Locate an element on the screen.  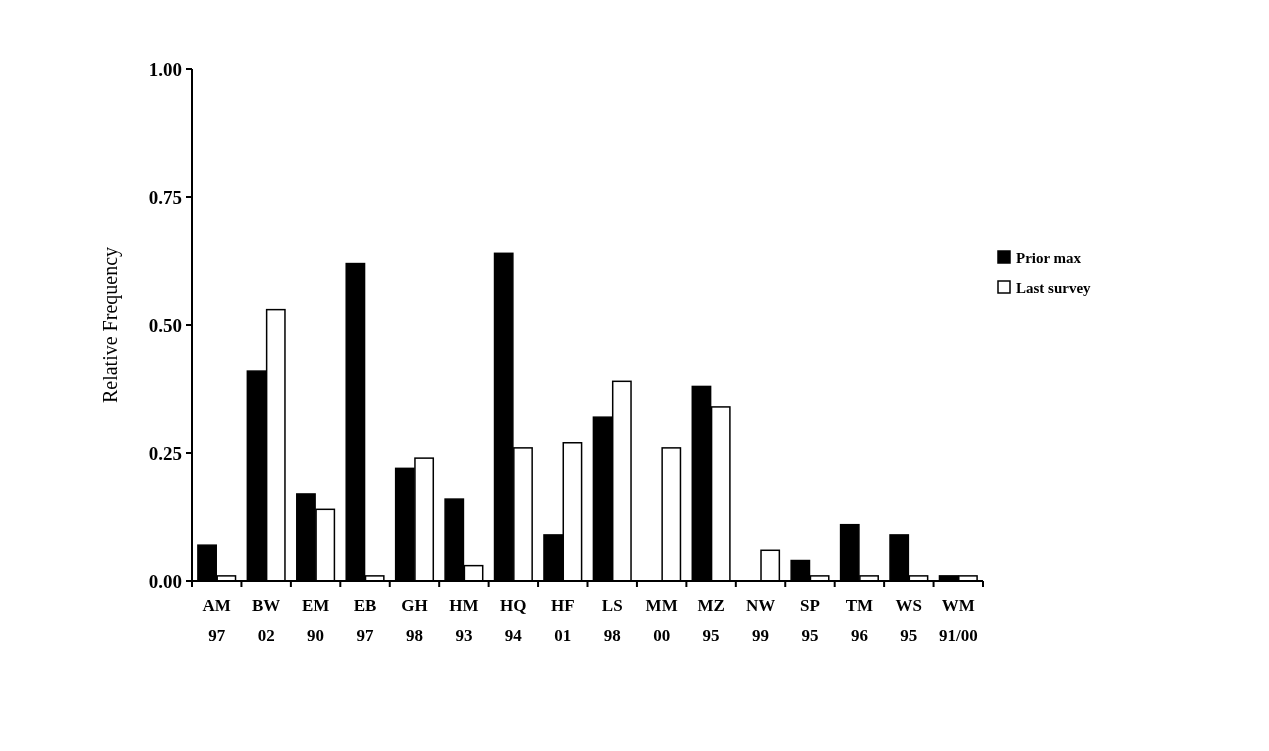
y-tick-label: 0.25 is located at coordinates (165, 453).